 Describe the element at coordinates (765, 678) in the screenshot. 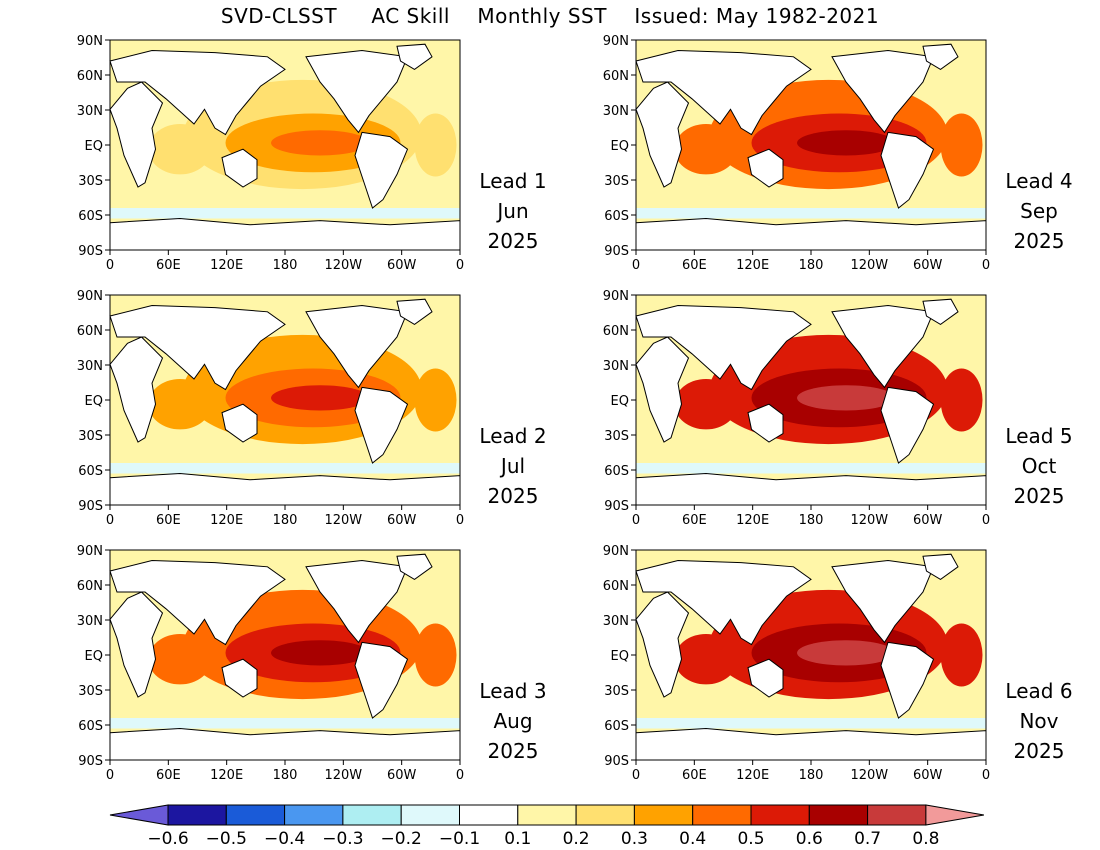

I see `landmass-australia` at that location.